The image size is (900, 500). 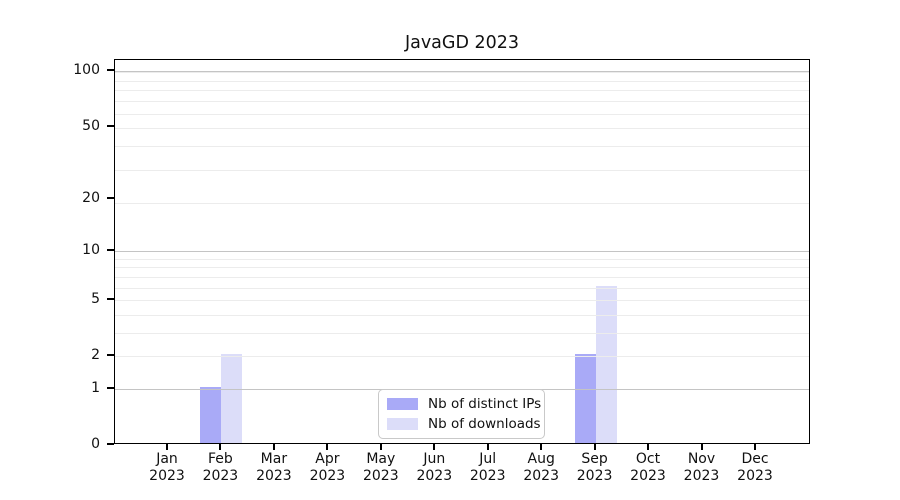 I want to click on x-tick-month: Oct, so click(x=648, y=459).